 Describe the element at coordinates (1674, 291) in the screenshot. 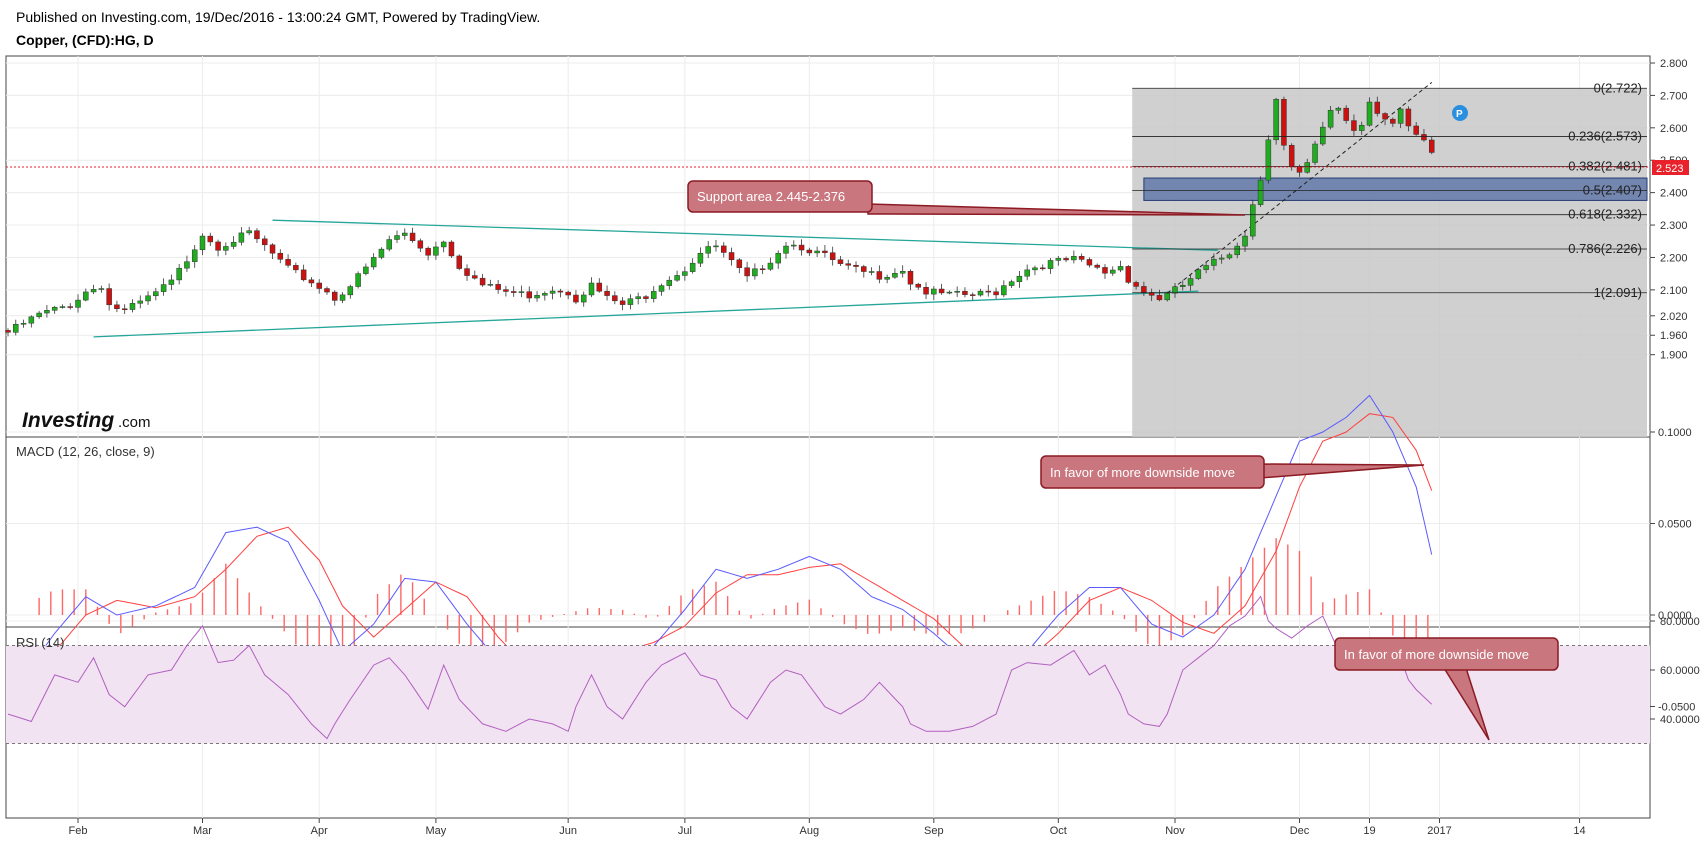

I see `price-axis-label: 2.100` at that location.